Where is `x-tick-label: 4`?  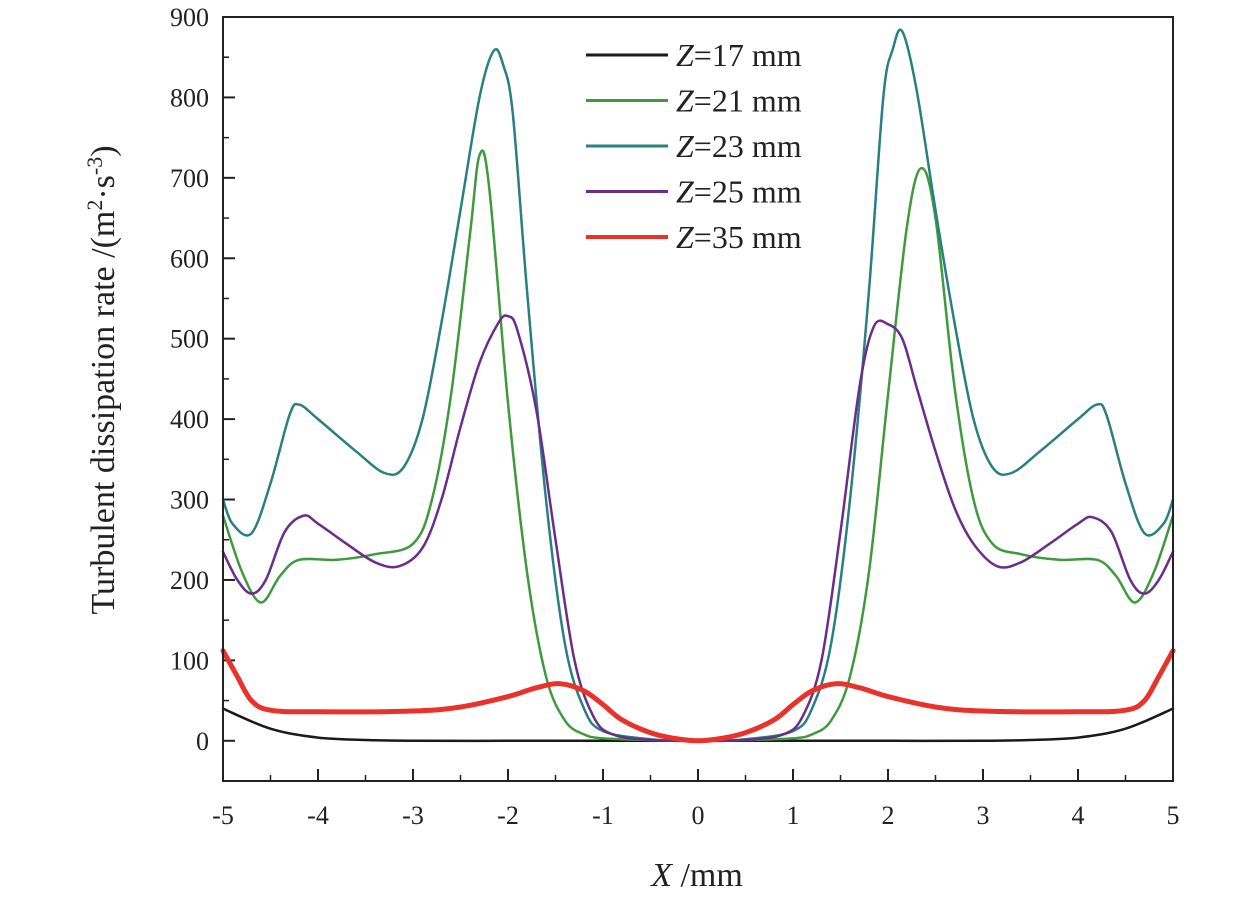
x-tick-label: 4 is located at coordinates (1078, 815).